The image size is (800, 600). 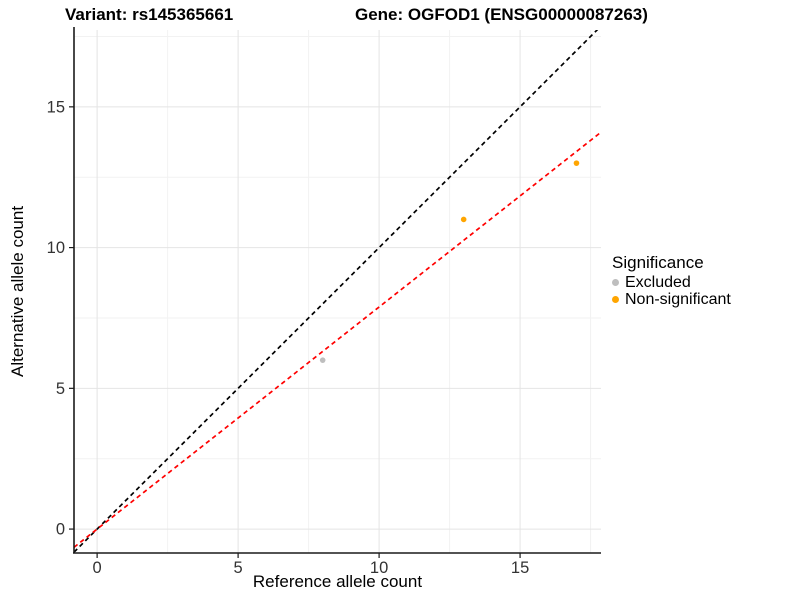 What do you see at coordinates (60, 530) in the screenshot?
I see `y-tick-label: 0` at bounding box center [60, 530].